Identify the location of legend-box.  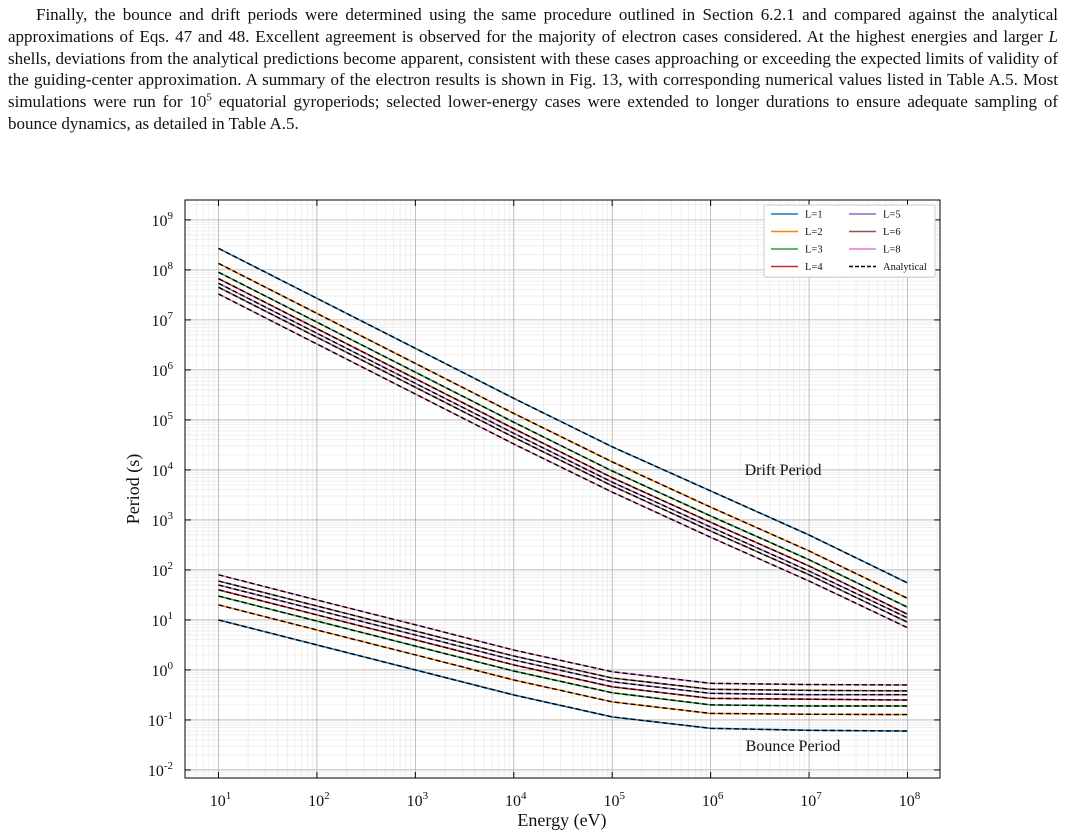
(849, 241).